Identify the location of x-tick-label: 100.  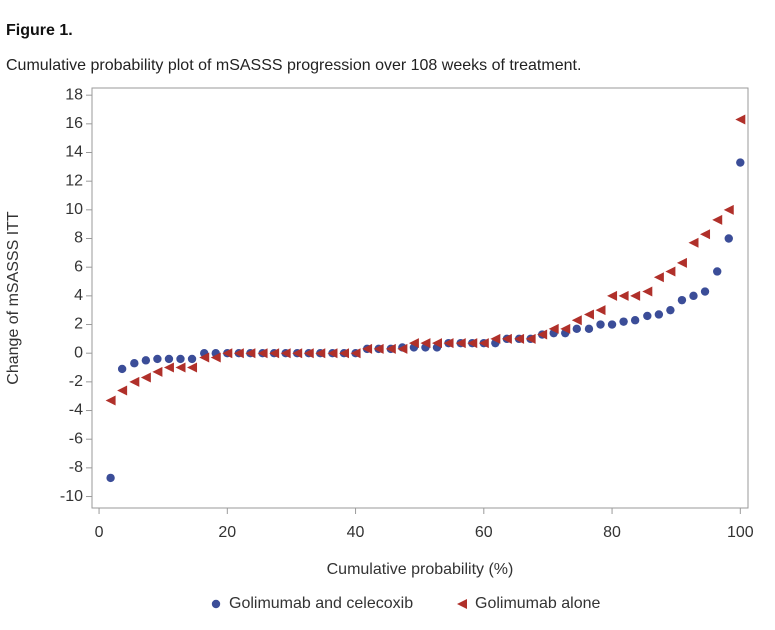
(740, 532).